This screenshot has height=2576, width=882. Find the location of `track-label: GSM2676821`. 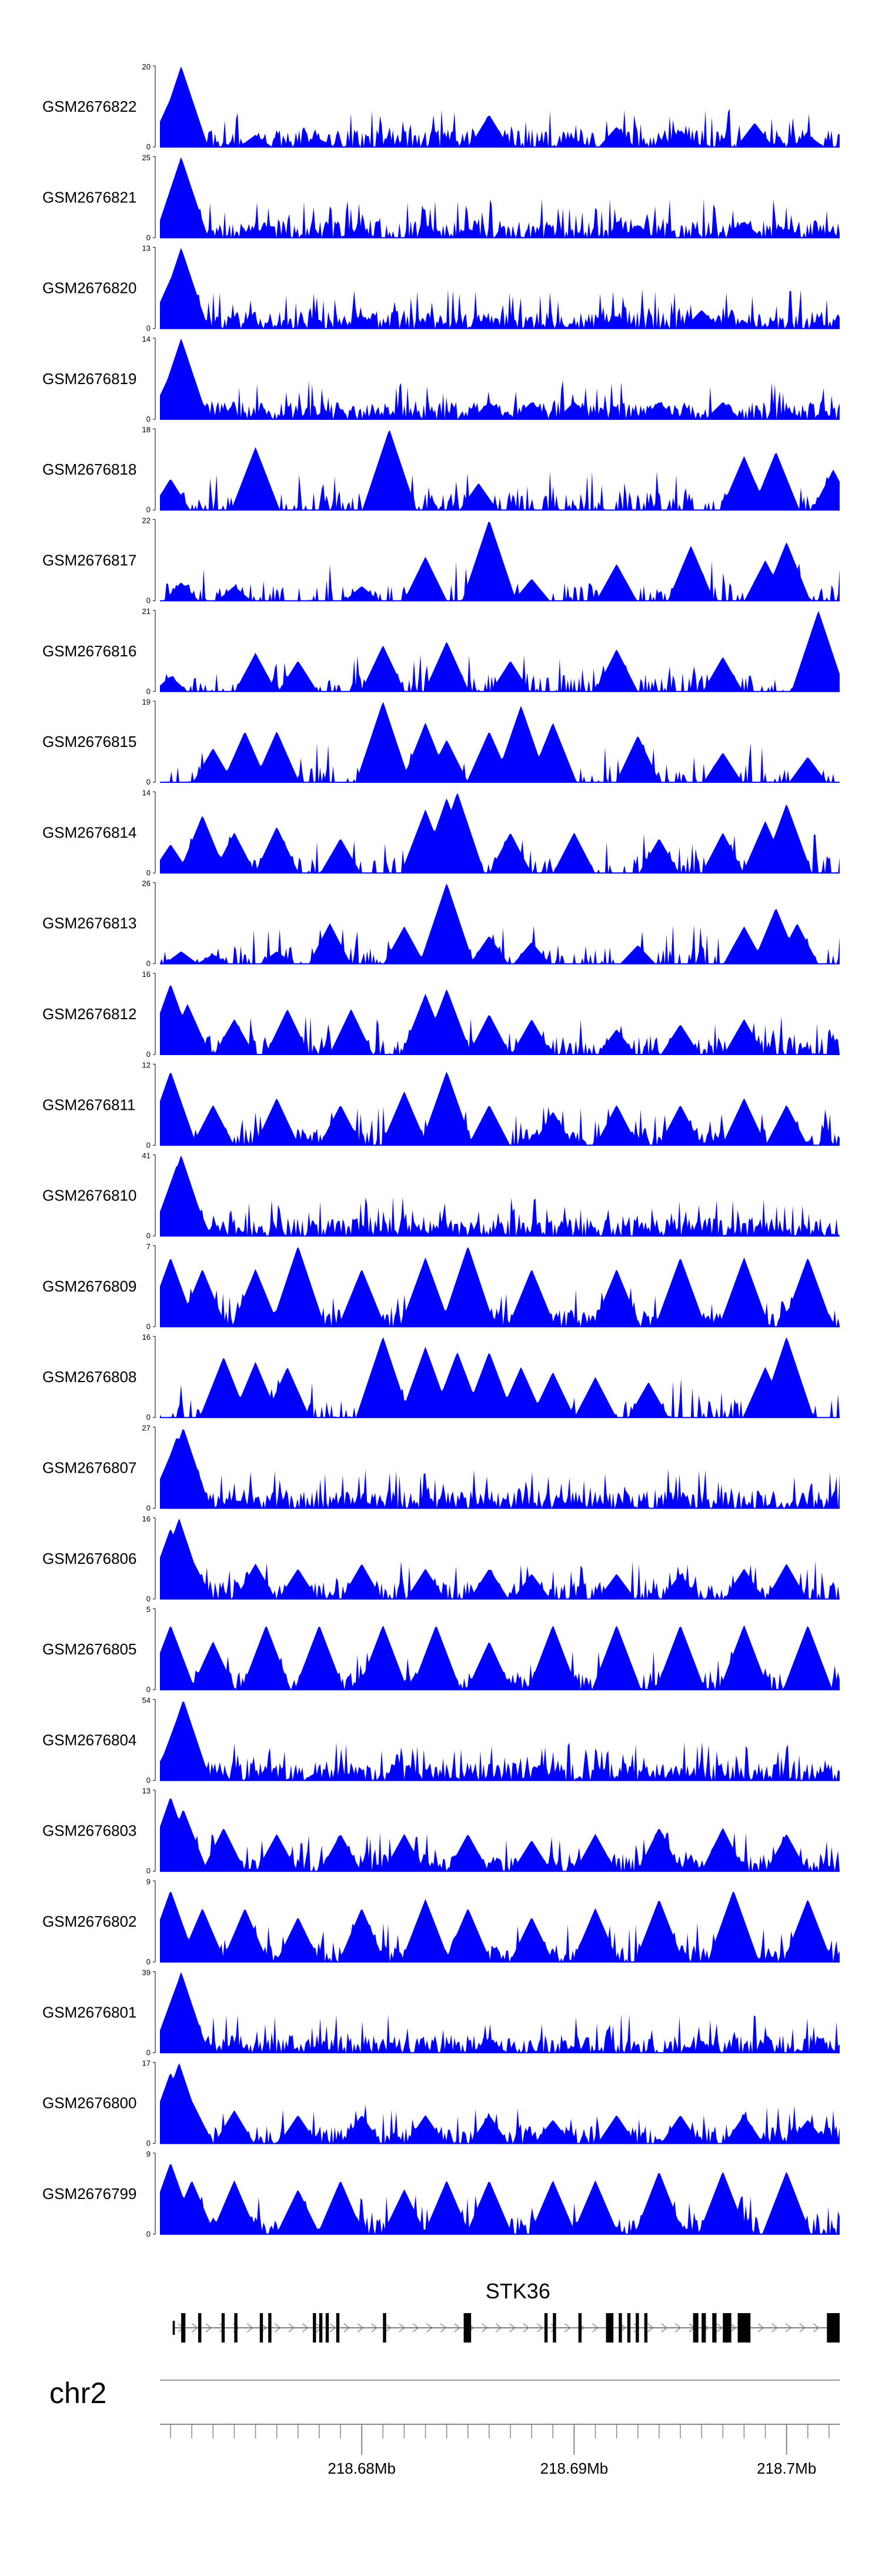

track-label: GSM2676821 is located at coordinates (89, 197).